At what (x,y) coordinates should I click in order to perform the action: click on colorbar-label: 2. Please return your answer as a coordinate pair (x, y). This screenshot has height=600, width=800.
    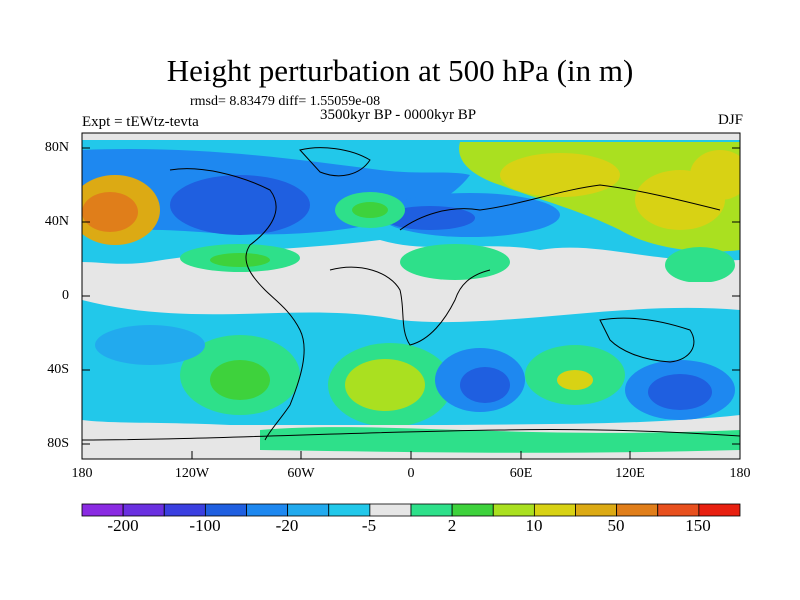
    Looking at the image, I should click on (452, 525).